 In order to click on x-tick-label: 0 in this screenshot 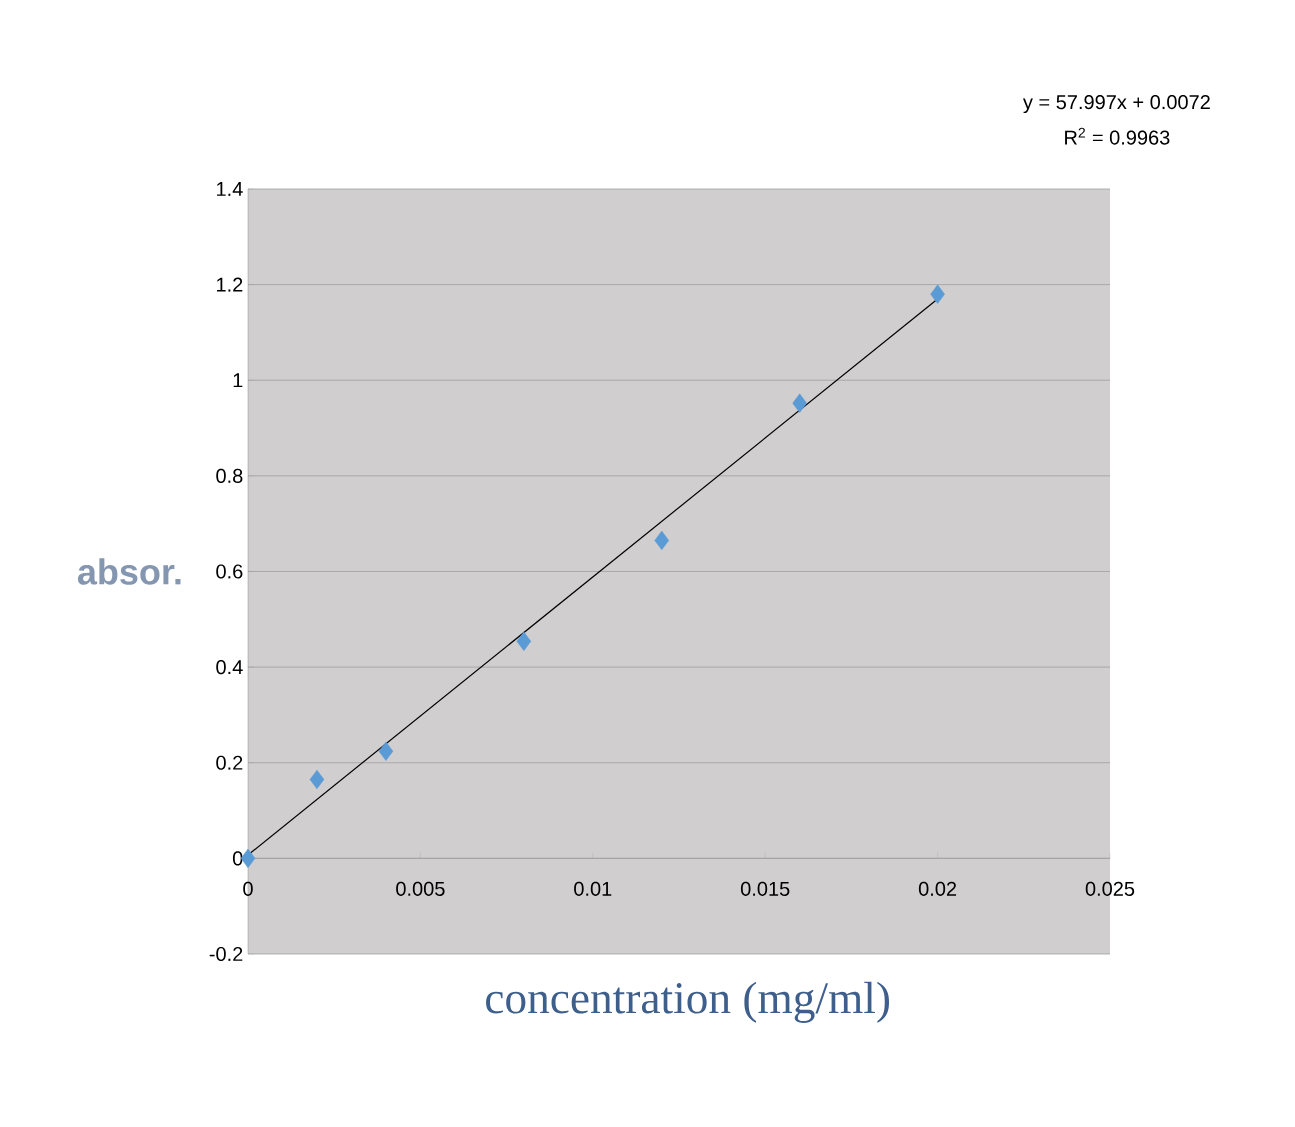, I will do `click(248, 888)`.